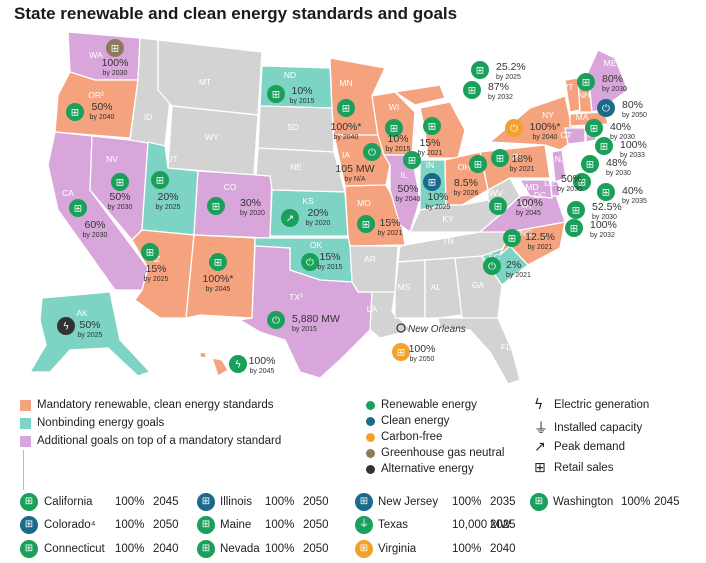 The image size is (706, 563). Describe the element at coordinates (171, 159) in the screenshot. I see `state-label-UT: UT` at that location.